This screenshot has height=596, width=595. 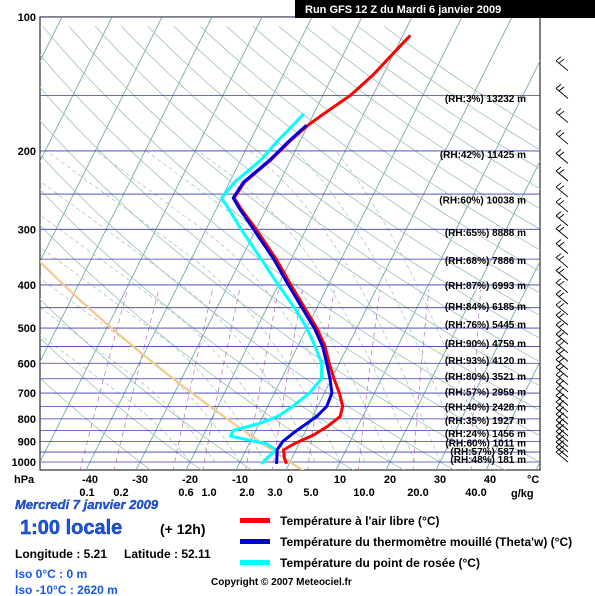 What do you see at coordinates (185, 493) in the screenshot?
I see `mixing-ratio-tick-label: 0.6` at bounding box center [185, 493].